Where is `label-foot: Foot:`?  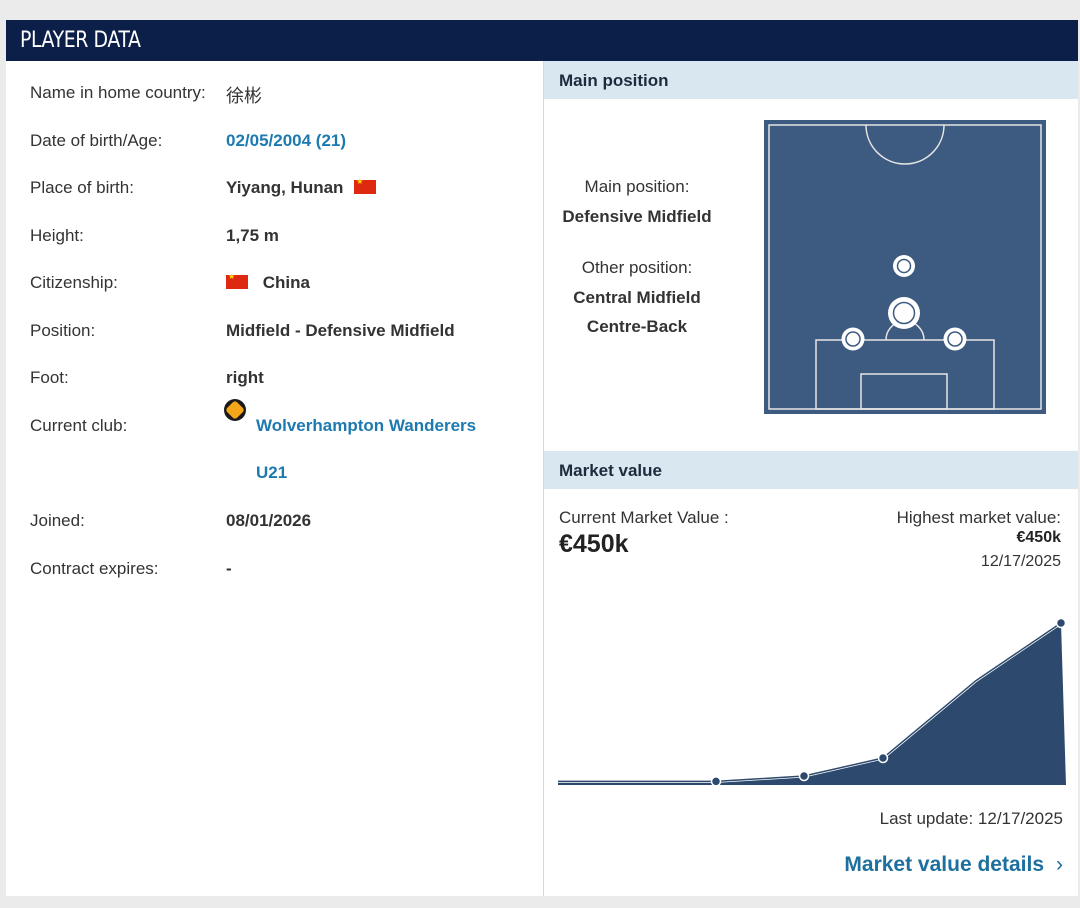 label-foot: Foot: is located at coordinates (49, 377).